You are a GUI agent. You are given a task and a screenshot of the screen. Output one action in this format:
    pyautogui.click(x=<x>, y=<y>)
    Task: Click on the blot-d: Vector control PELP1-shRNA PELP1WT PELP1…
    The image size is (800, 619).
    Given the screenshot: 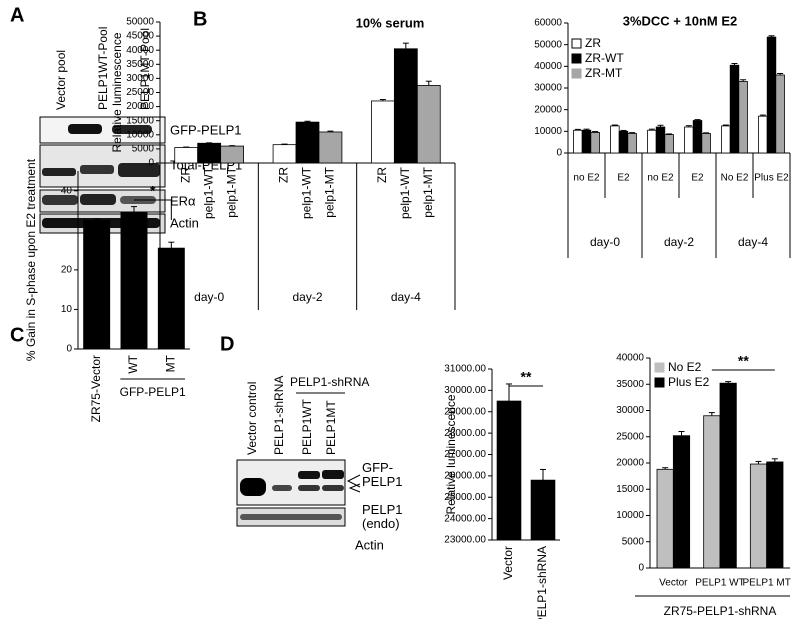 What is the action you would take?
    pyautogui.click(x=310, y=463)
    